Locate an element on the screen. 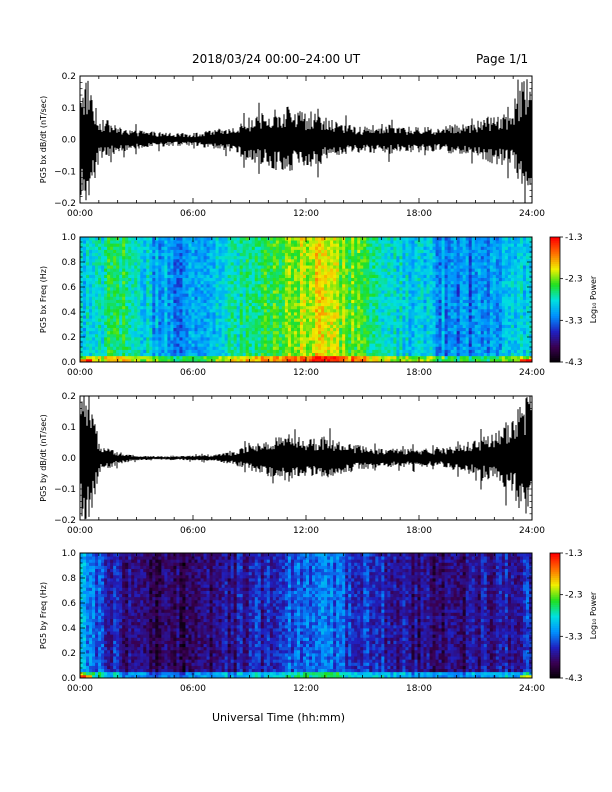 The image size is (612, 792). y-tick-label: 0.2 is located at coordinates (69, 77).